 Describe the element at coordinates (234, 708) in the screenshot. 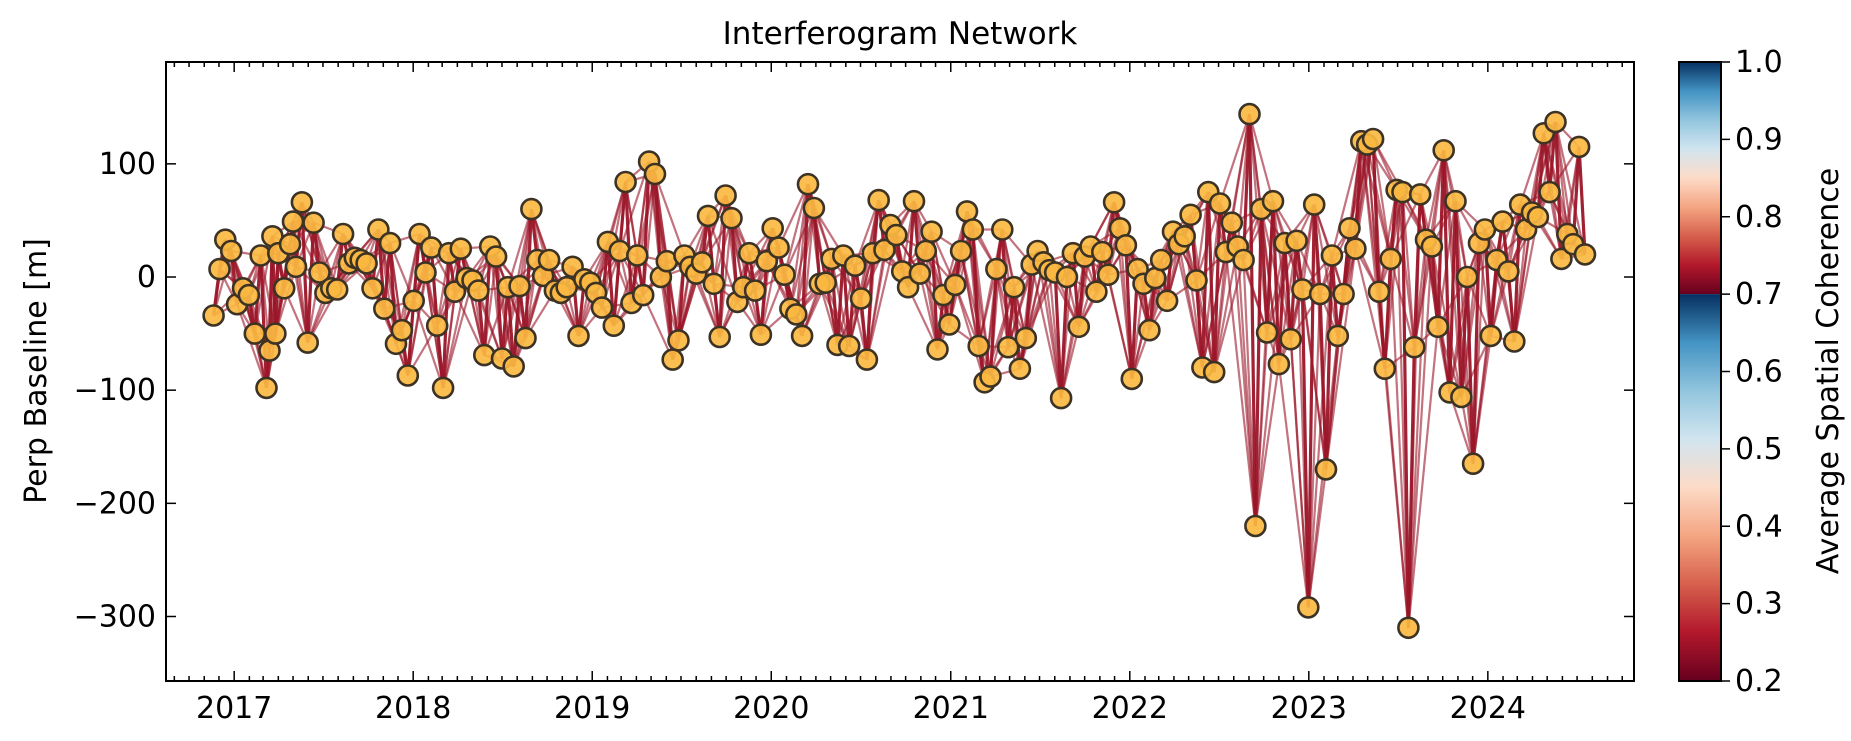

I see `x-tick-label: 2017` at that location.